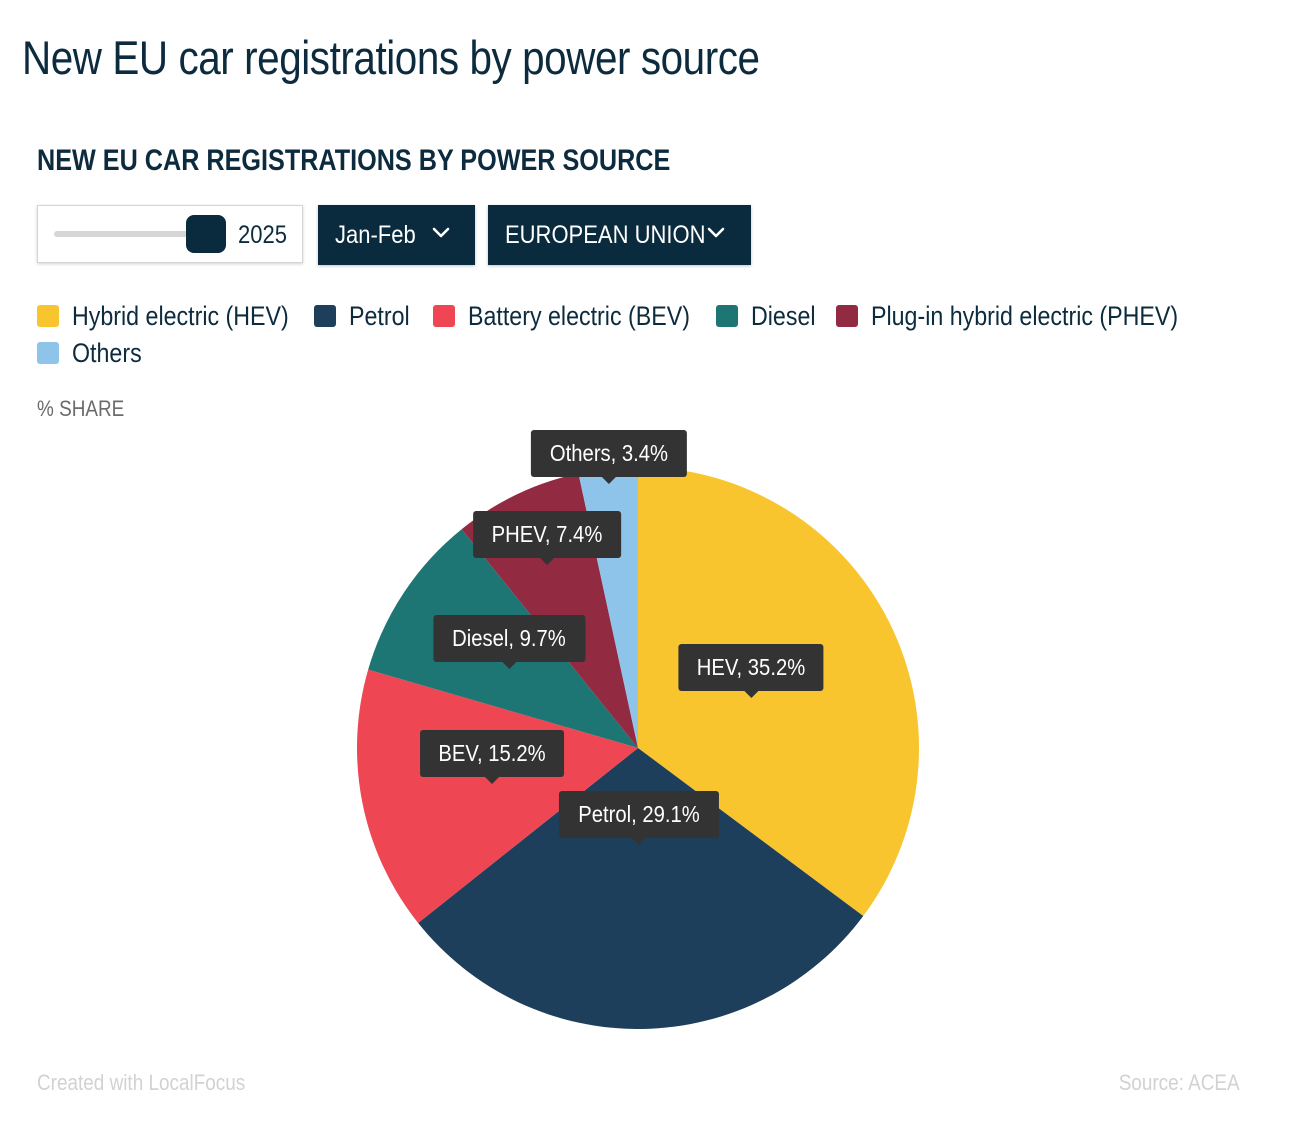 This screenshot has height=1133, width=1292. I want to click on region-dropdown-label: EUROPEAN UNION, so click(605, 234).